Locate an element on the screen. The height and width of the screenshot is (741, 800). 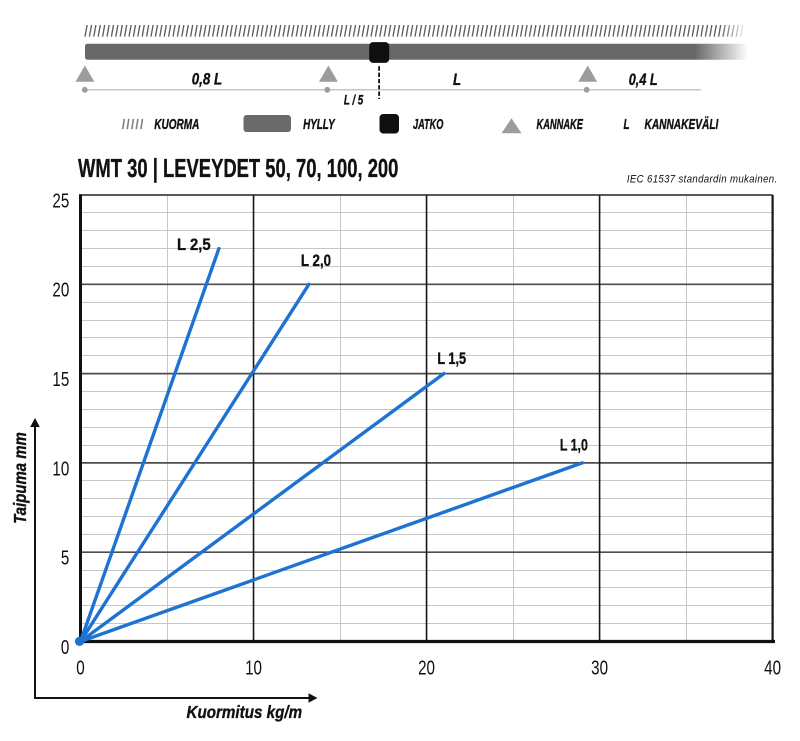
svg-text: 0,4 L is located at coordinates (643, 80).